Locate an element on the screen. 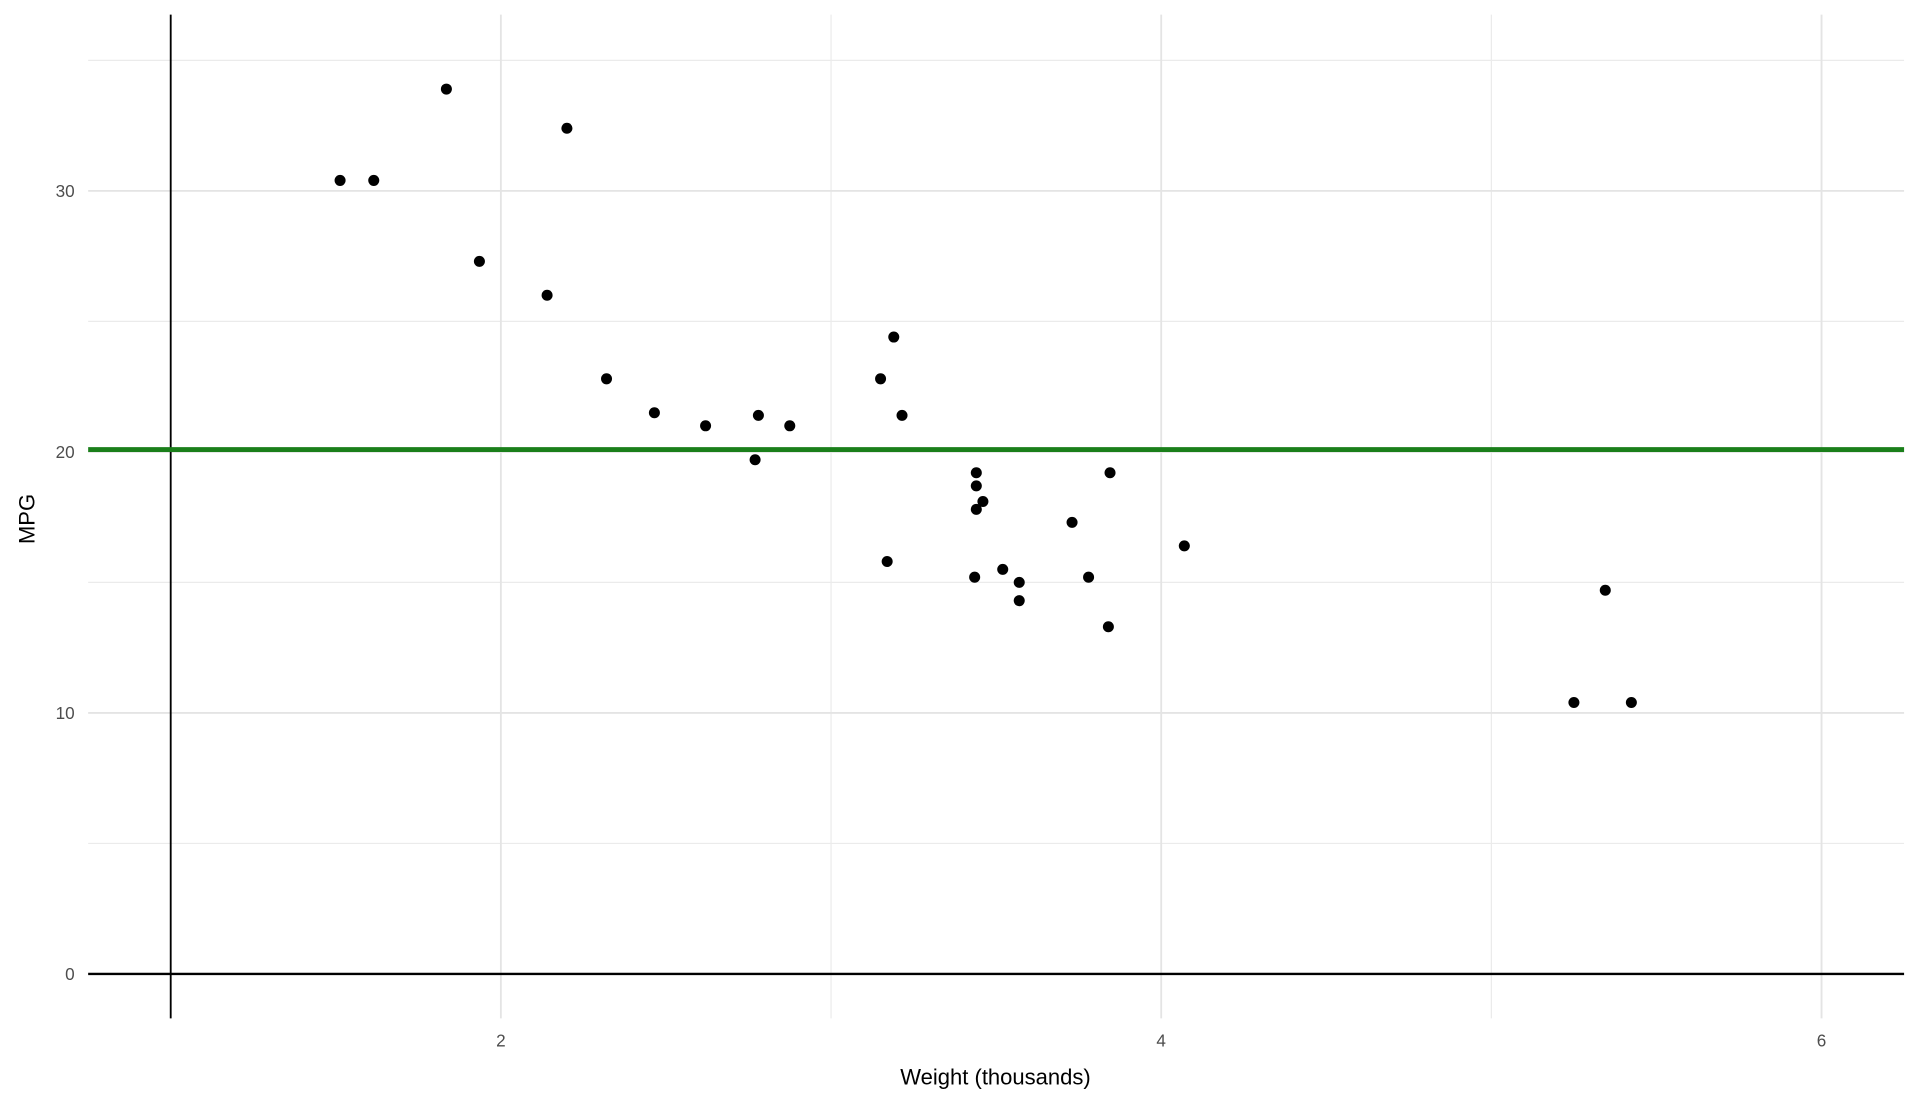  x-axis-label: Weight (thousands) is located at coordinates (995, 1076).